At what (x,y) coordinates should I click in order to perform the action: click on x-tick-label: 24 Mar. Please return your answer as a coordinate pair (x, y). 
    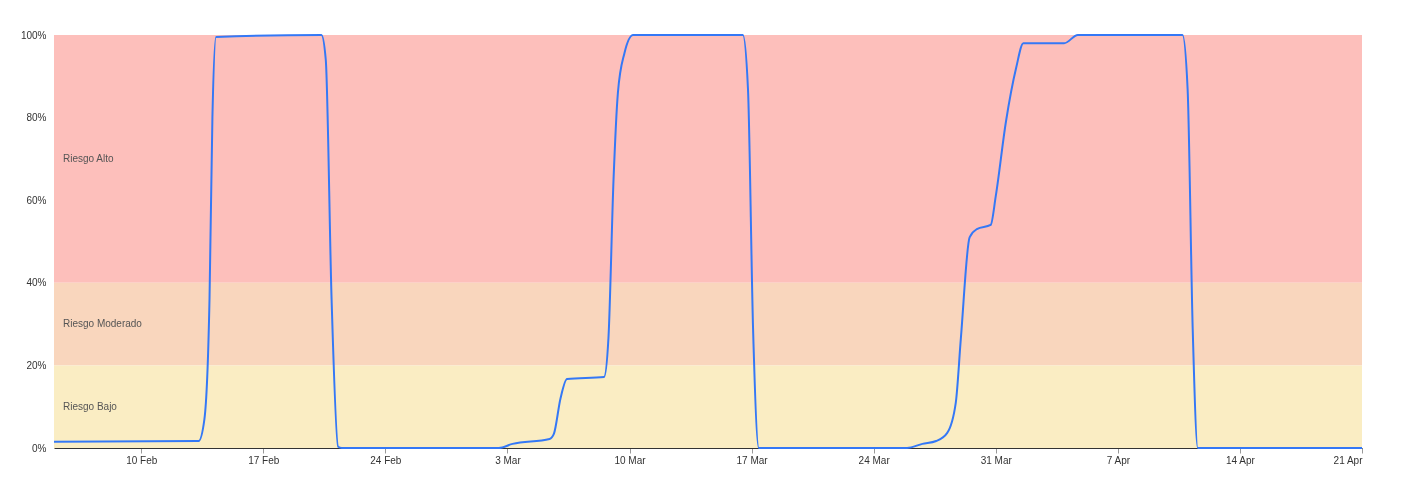
    Looking at the image, I should click on (874, 460).